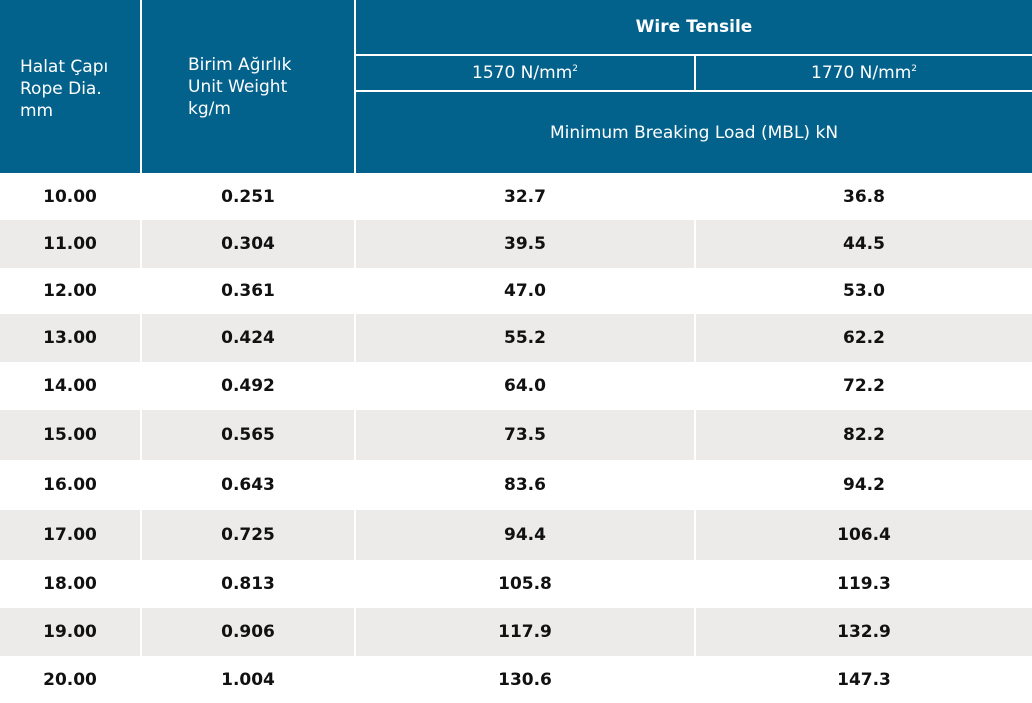 The width and height of the screenshot is (1032, 703). Describe the element at coordinates (64, 67) in the screenshot. I see `header-rope-diameter-tr: Halat Çapı` at that location.